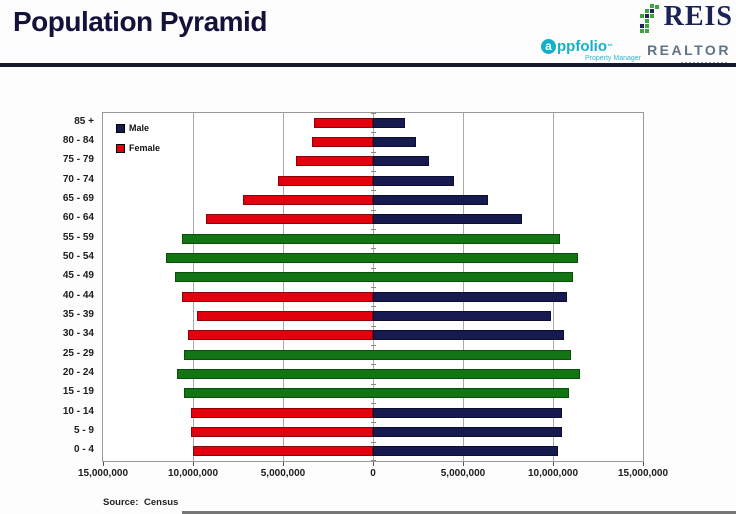 This screenshot has width=736, height=514. What do you see at coordinates (548, 46) in the screenshot?
I see `appfolio-a-icon: a` at bounding box center [548, 46].